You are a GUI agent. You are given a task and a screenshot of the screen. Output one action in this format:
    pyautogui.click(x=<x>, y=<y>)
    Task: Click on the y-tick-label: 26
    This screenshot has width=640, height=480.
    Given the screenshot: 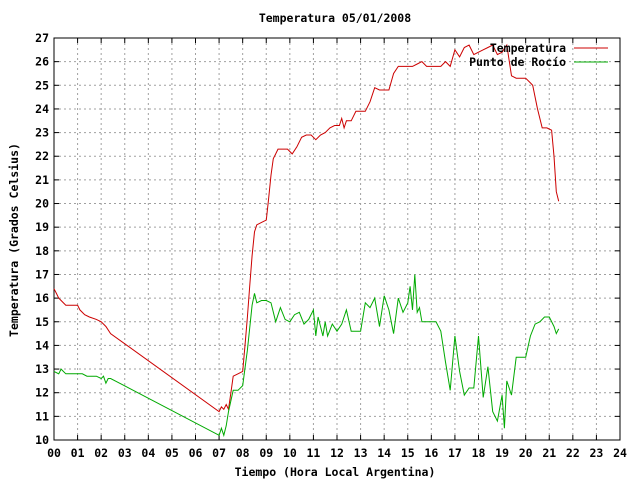 What is the action you would take?
    pyautogui.click(x=42, y=62)
    